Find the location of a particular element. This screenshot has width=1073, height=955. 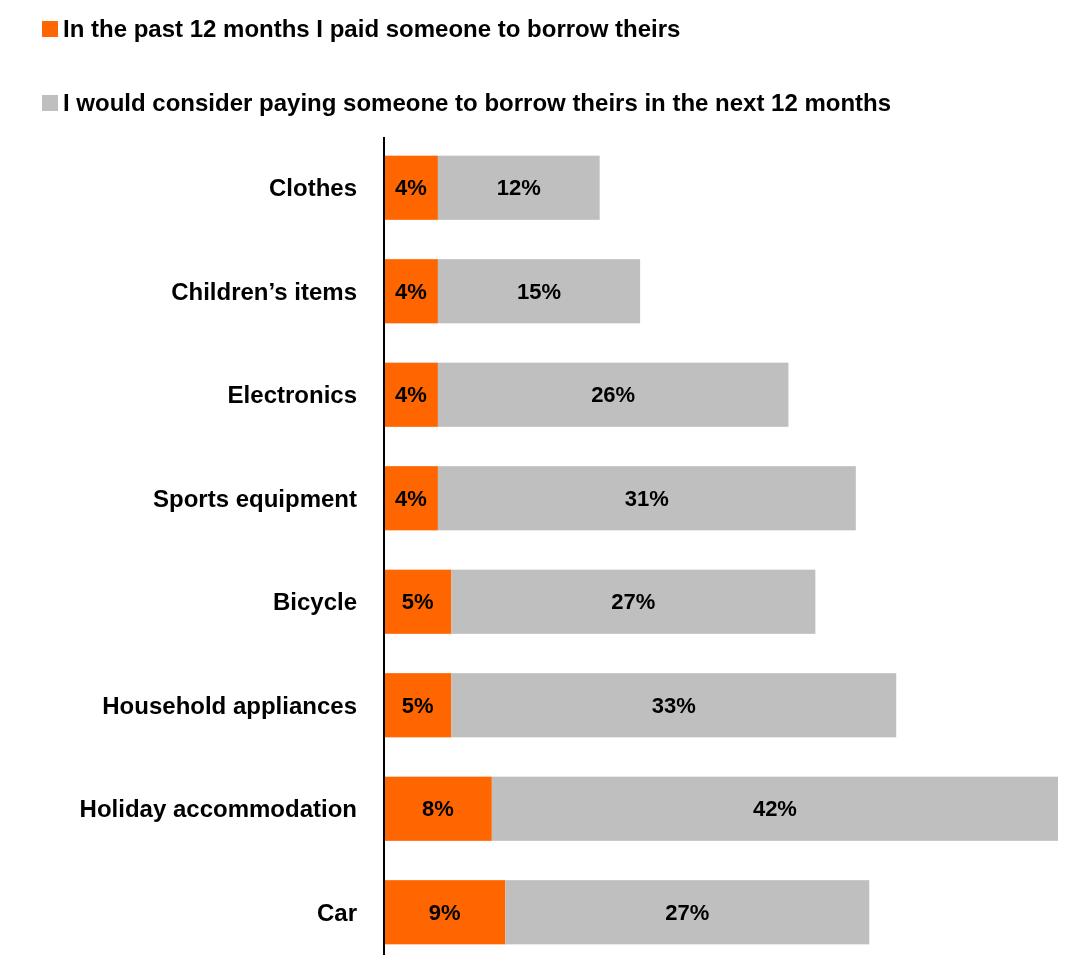

y-tick-label: Clothes is located at coordinates (312, 188).